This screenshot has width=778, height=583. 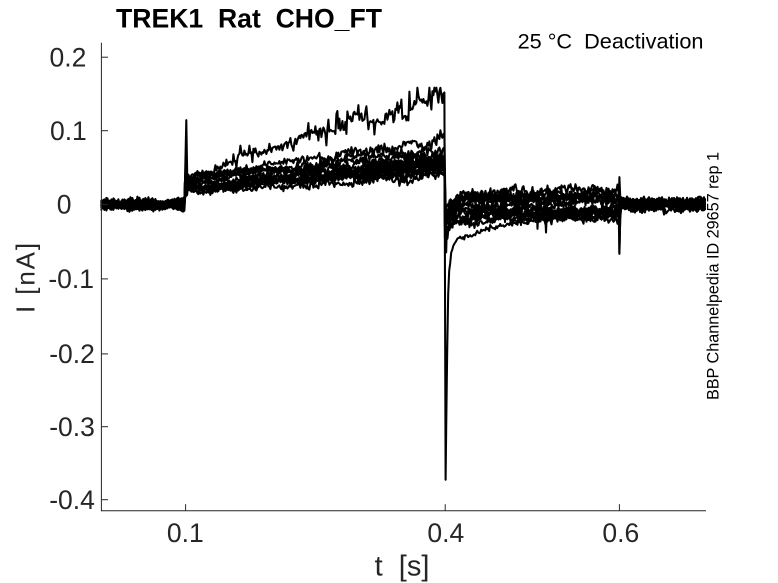 What do you see at coordinates (714, 276) in the screenshot?
I see `svg-text:BBP Channelpedia ID 29657 rep: BBP Channelpedia ID 29657 rep 1` at bounding box center [714, 276].